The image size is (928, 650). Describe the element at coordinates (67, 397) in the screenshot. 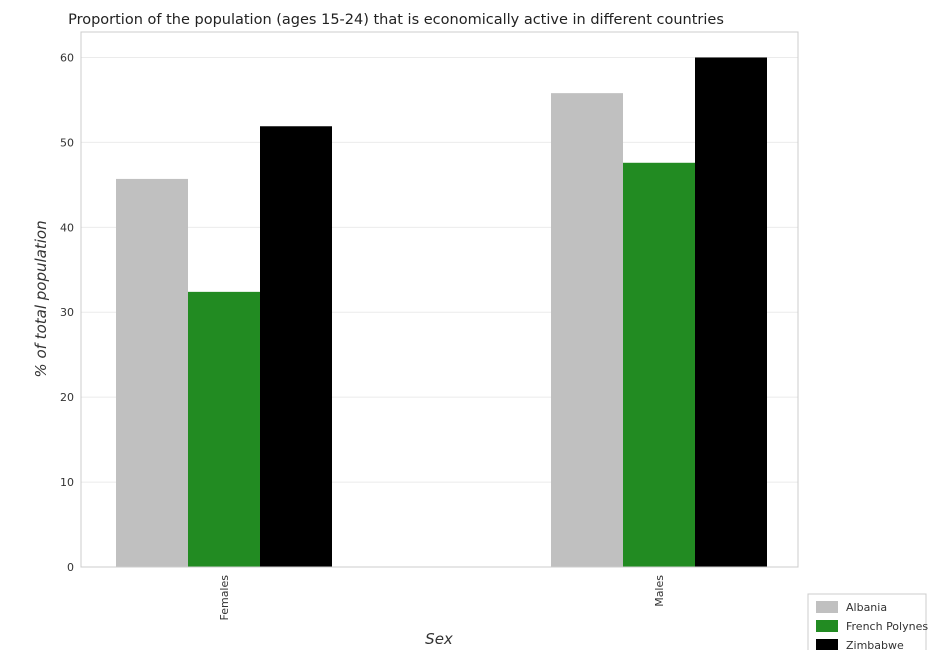

I see `y-tick-label: 20` at that location.